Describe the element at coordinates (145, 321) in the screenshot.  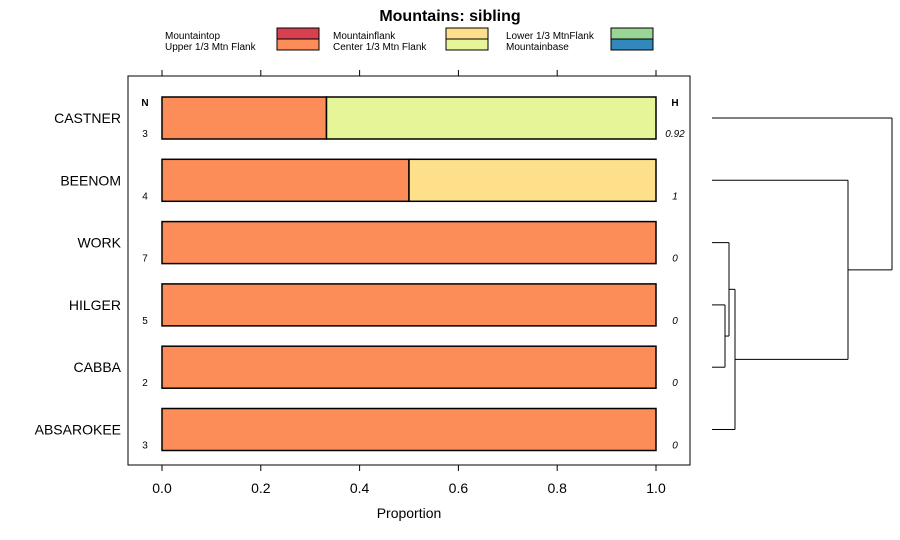
I see `n-value: 5` at that location.